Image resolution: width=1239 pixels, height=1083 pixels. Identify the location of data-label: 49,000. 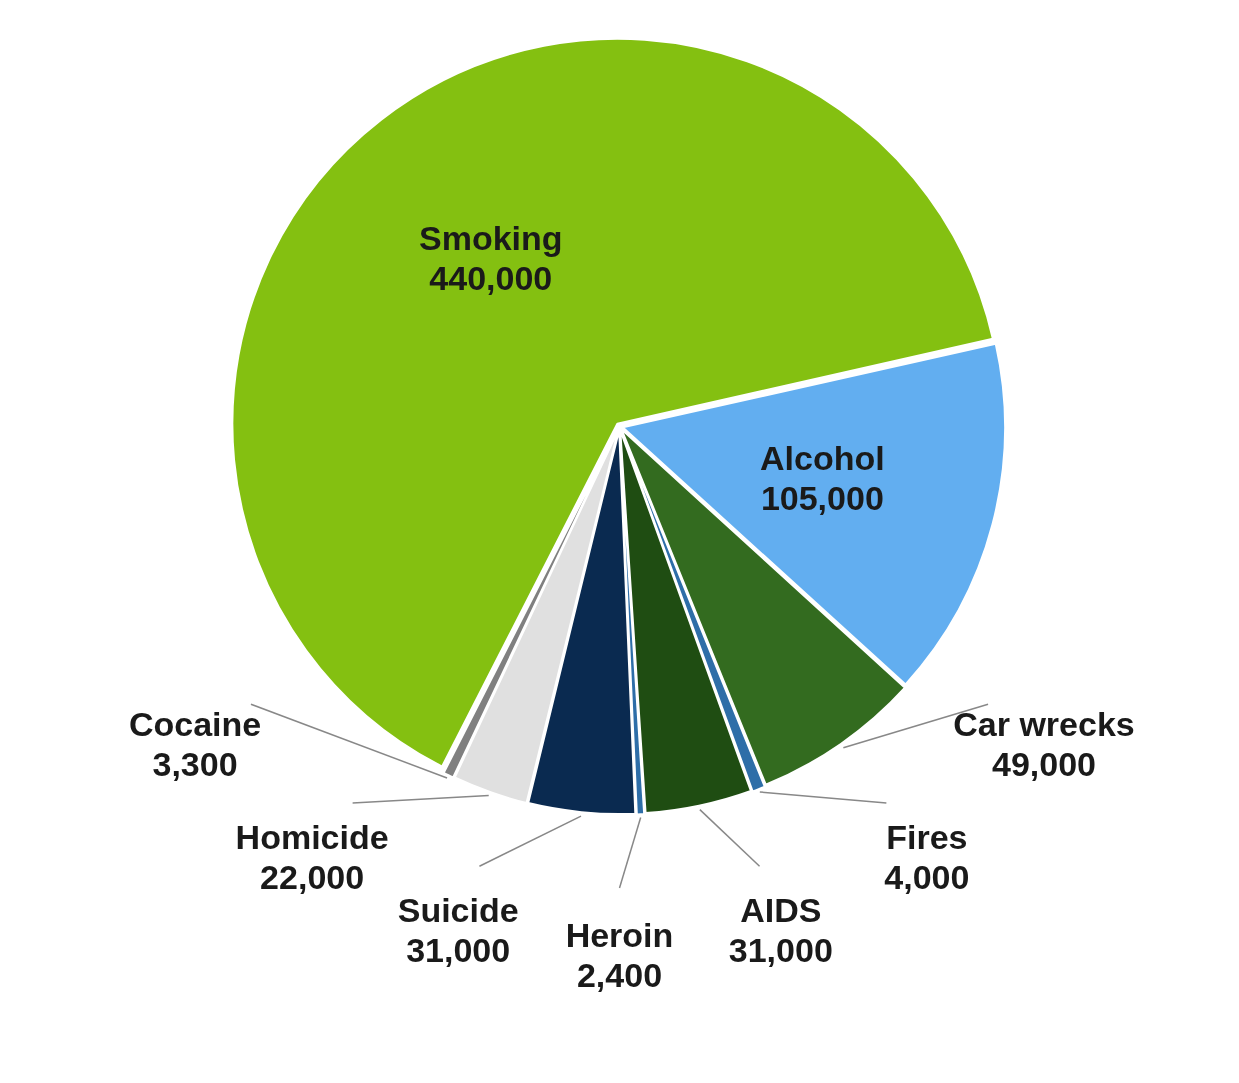
(1043, 763).